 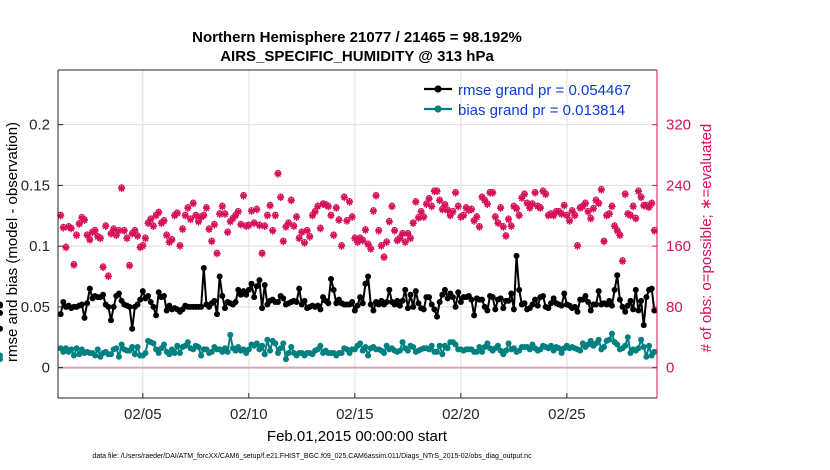 What do you see at coordinates (12, 242) in the screenshot?
I see `y-axis-left-label: rmse and bias (model - observation)` at bounding box center [12, 242].